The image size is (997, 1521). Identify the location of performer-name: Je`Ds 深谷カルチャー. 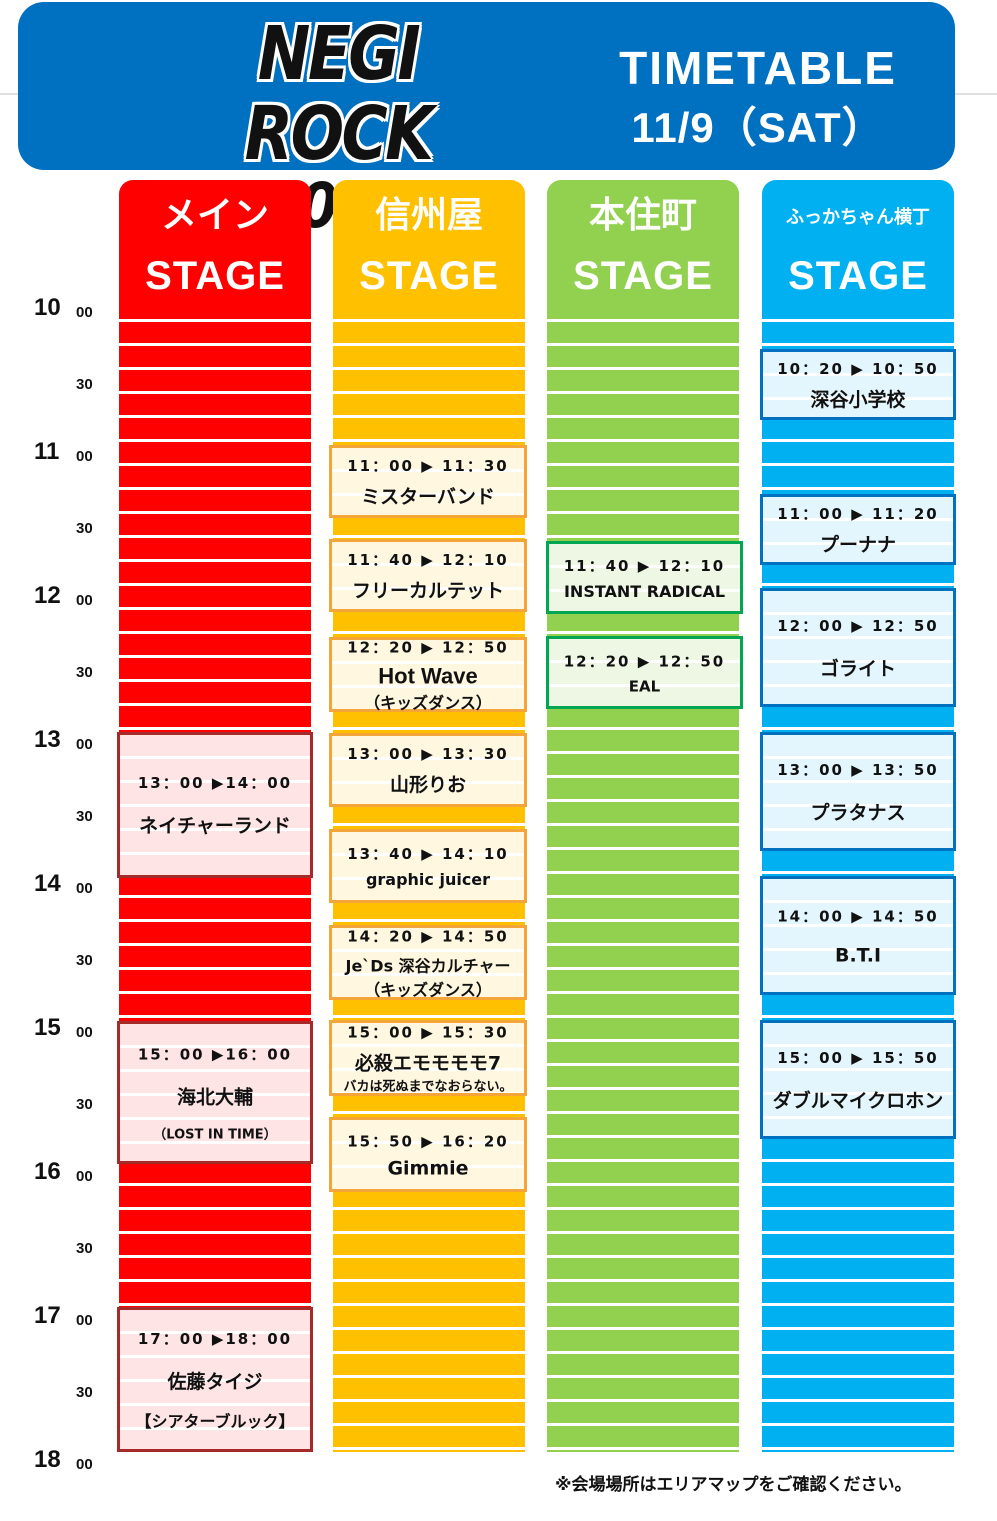
(428, 965).